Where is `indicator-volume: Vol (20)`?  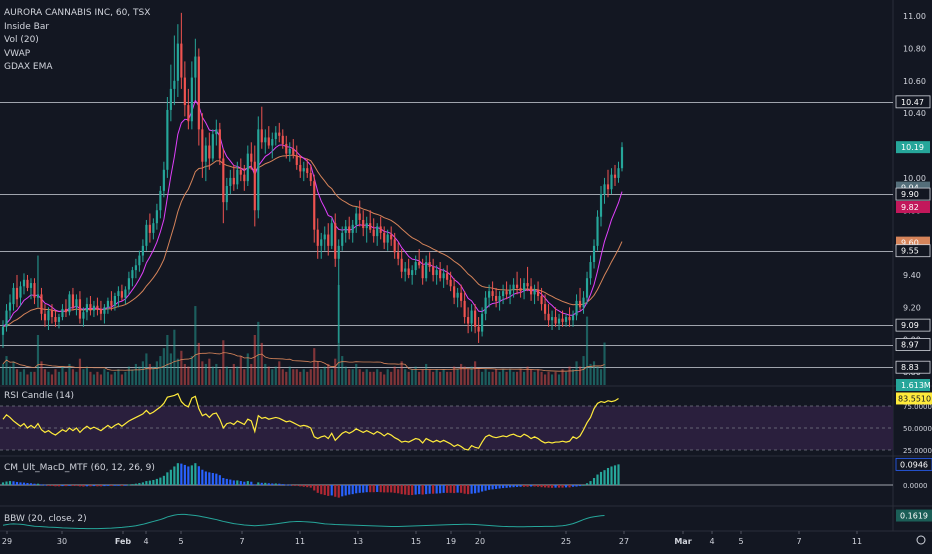 indicator-volume: Vol (20) is located at coordinates (21, 40).